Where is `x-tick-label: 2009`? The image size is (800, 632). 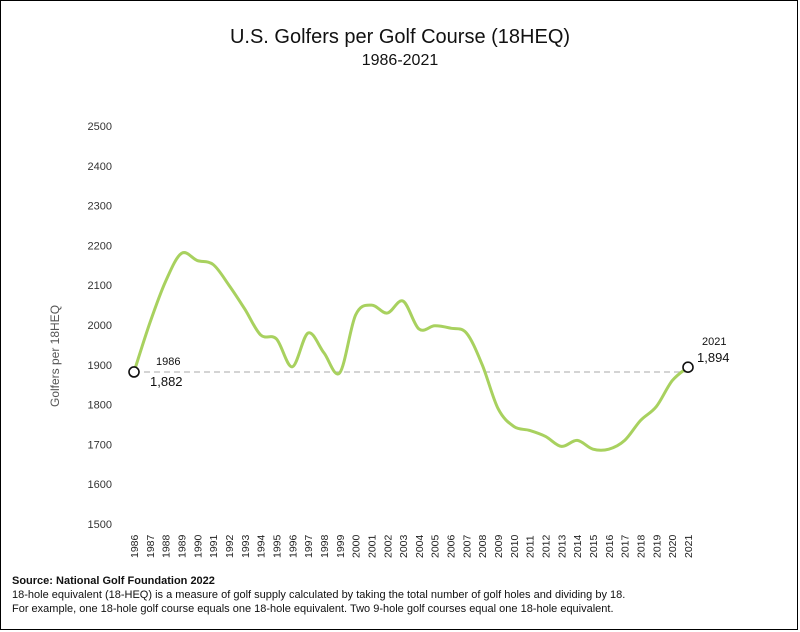
x-tick-label: 2009 is located at coordinates (499, 546).